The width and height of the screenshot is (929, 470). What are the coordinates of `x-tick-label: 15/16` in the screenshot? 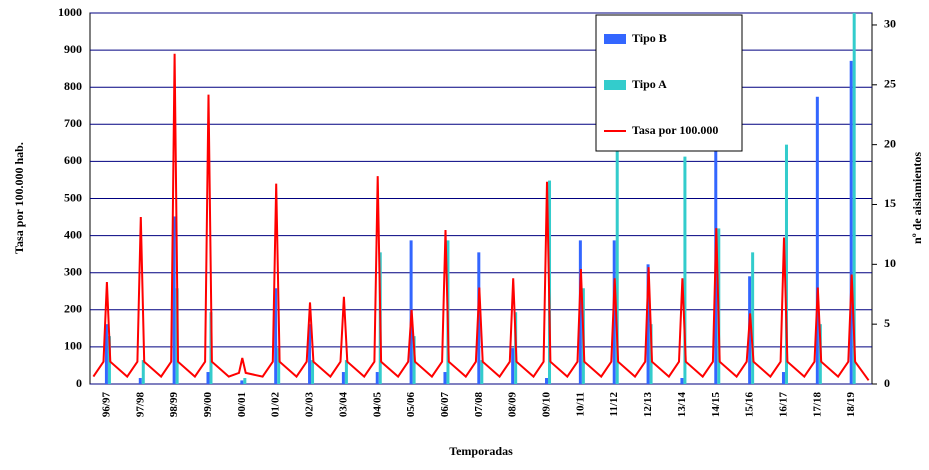 It's located at (750, 405).